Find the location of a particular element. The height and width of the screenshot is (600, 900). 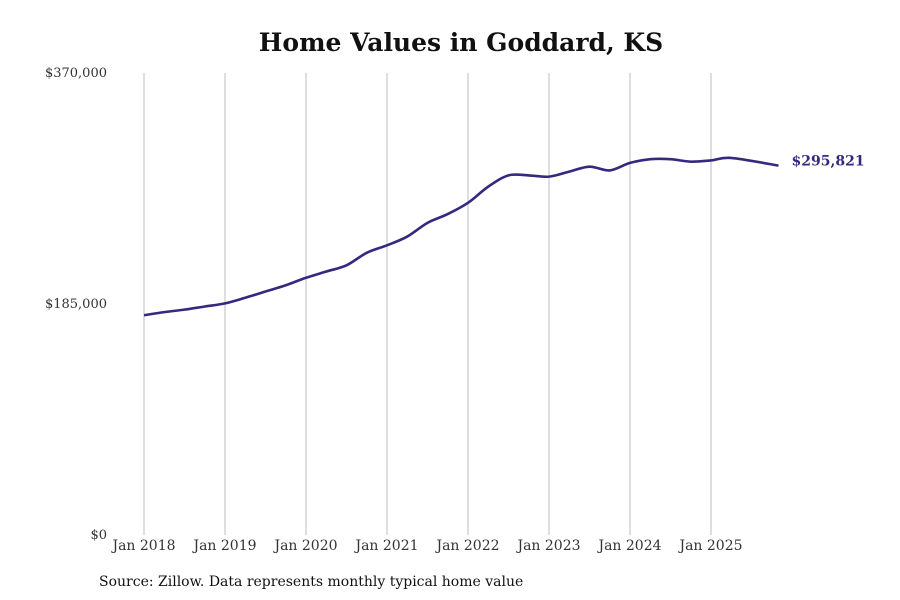

x-tick-label: Jan 2021 is located at coordinates (385, 546).